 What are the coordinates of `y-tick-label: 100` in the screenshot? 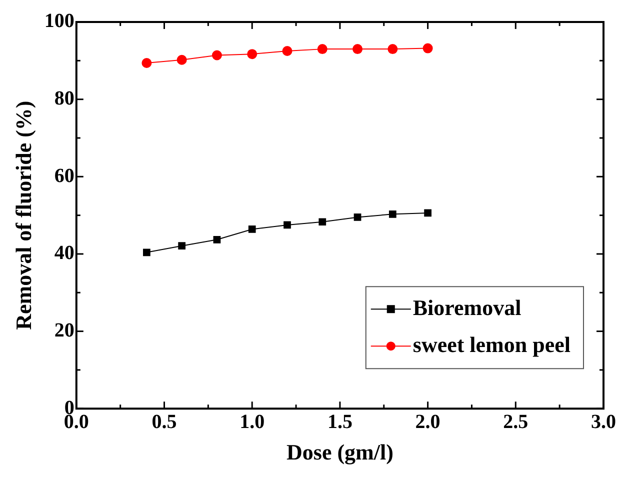 It's located at (59, 21).